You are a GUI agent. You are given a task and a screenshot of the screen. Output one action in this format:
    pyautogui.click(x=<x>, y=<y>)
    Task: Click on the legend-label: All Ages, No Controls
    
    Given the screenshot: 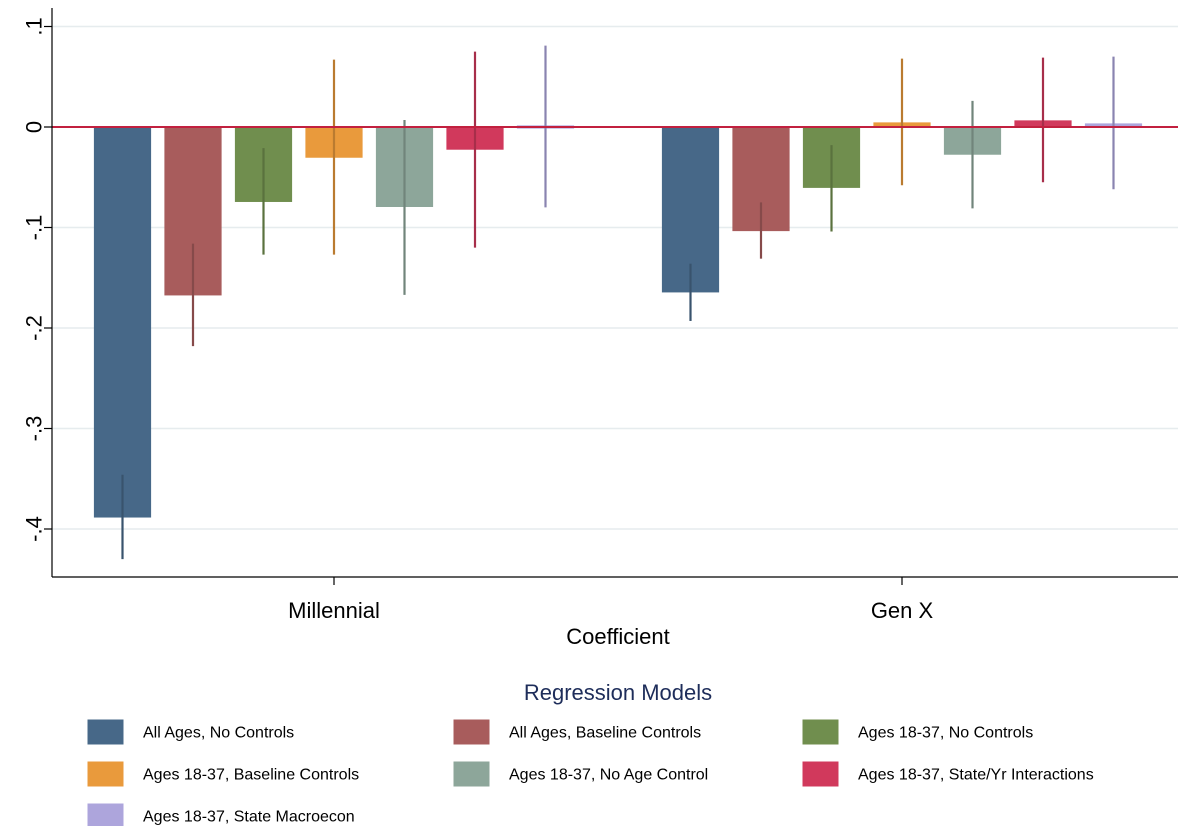 What is the action you would take?
    pyautogui.click(x=218, y=733)
    